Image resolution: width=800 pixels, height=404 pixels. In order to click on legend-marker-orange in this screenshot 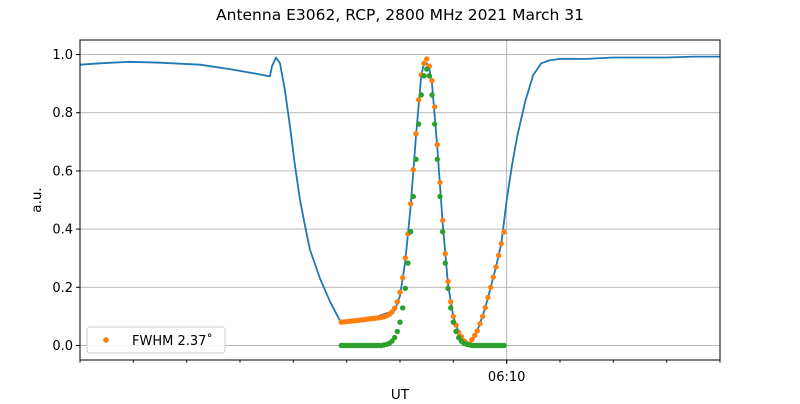, I will do `click(106, 340)`.